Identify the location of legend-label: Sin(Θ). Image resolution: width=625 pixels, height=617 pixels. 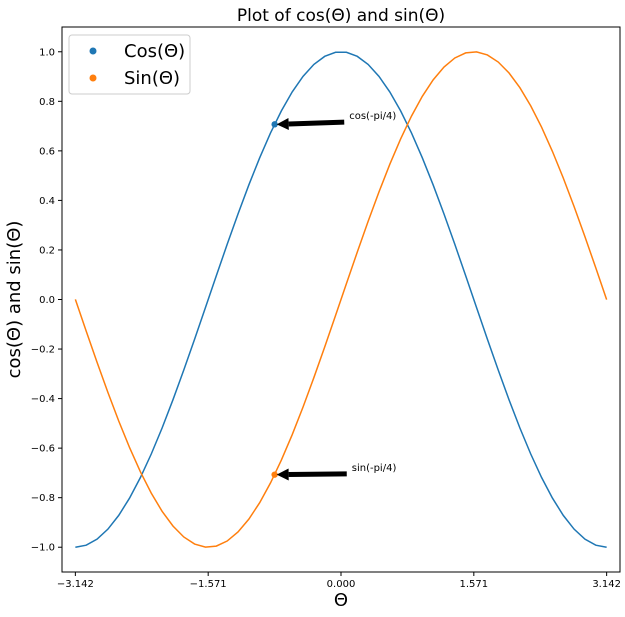
(152, 78).